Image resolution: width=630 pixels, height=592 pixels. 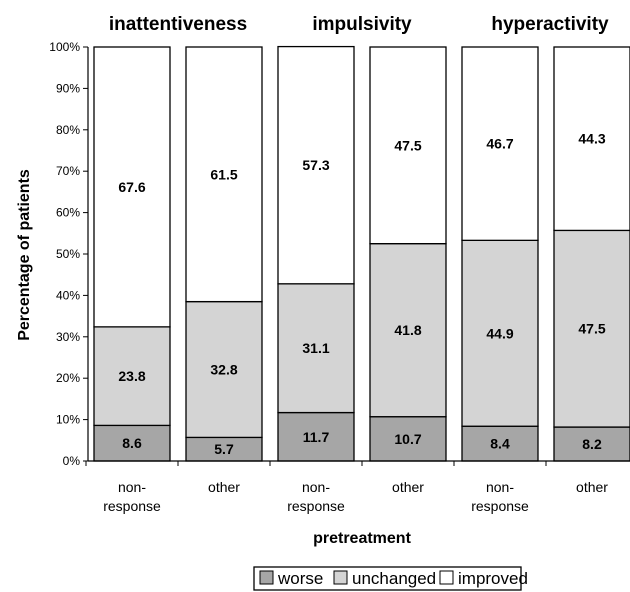 I want to click on data-label-improved-2: 57.3, so click(x=315, y=165).